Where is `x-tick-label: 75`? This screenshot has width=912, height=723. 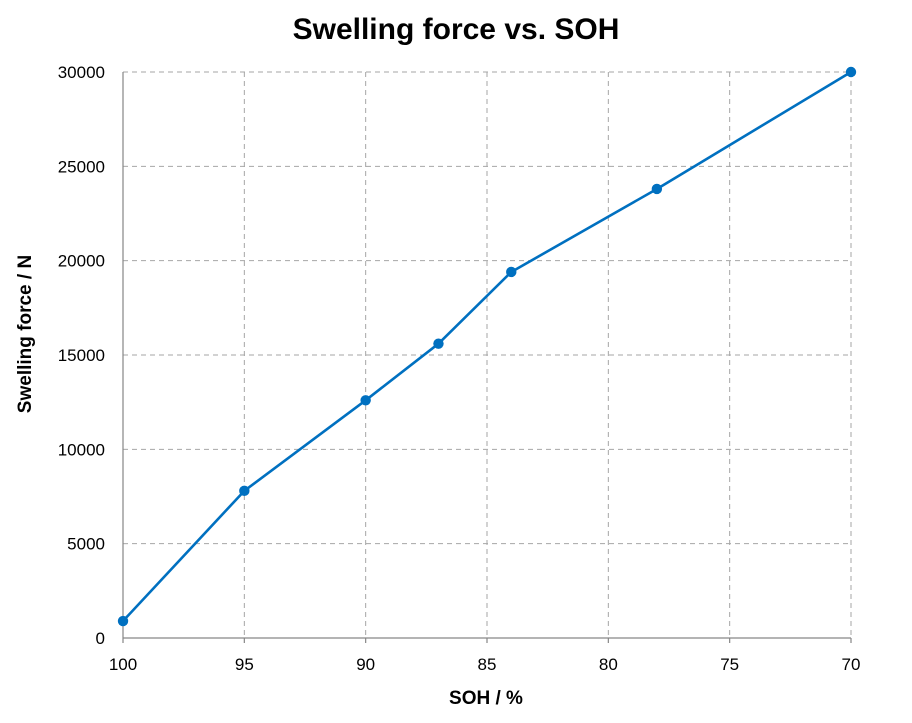
x-tick-label: 75 is located at coordinates (729, 664).